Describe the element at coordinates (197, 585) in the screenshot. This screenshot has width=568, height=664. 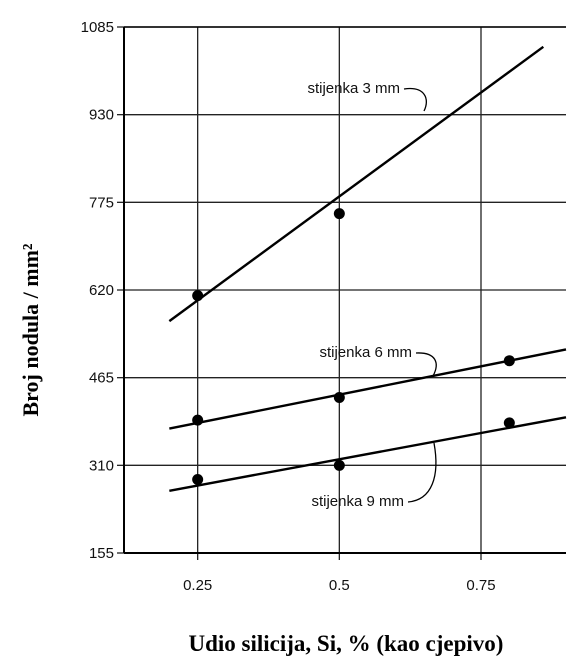
I see `x-tick-label: 0.25` at that location.